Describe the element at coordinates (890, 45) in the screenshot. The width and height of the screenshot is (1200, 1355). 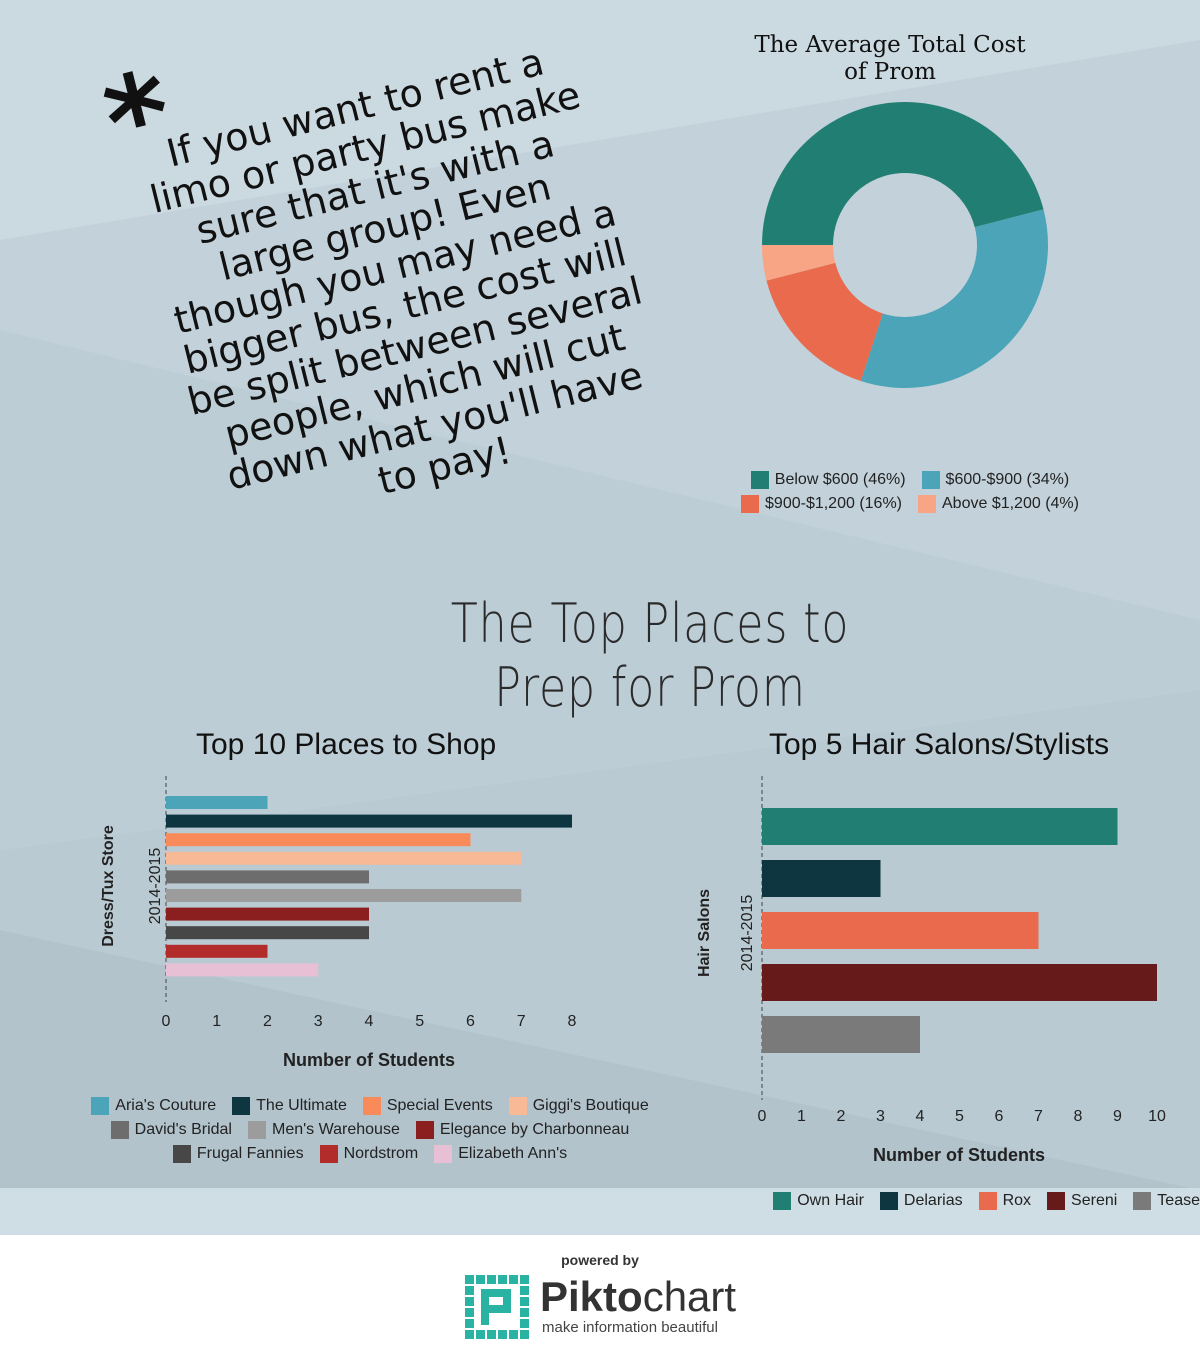
I see `donut-title-line1: The Average Total Cost` at that location.